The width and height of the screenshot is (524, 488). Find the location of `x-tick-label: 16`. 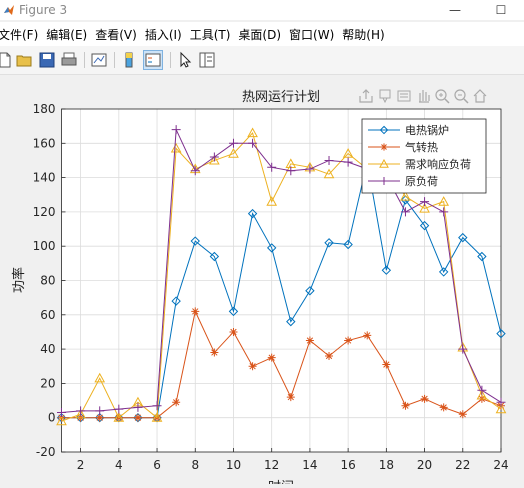

x-tick-label: 16 is located at coordinates (347, 465).